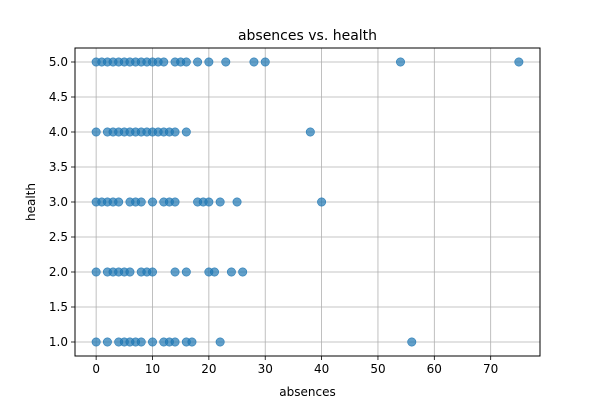  I want to click on y-axis-title: health, so click(31, 202).